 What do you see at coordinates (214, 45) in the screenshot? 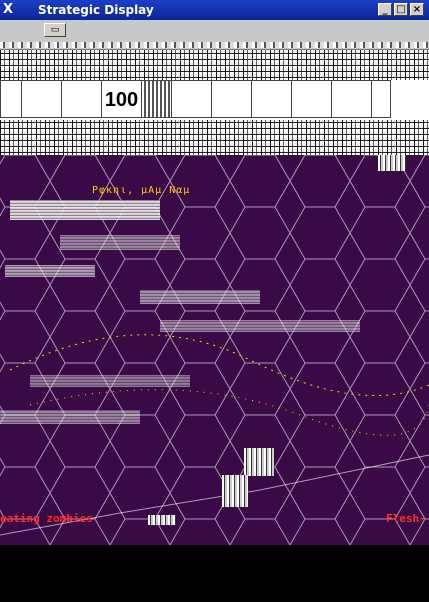
I see `toolbar-divider` at bounding box center [214, 45].